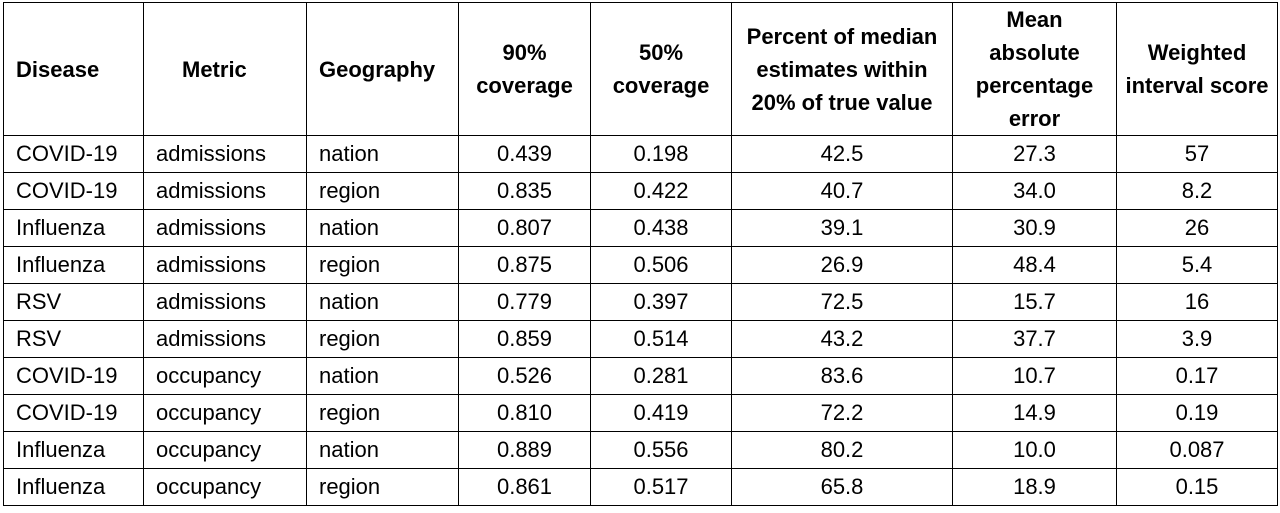 The width and height of the screenshot is (1280, 513). What do you see at coordinates (382, 69) in the screenshot?
I see `header-geography: Geography` at bounding box center [382, 69].